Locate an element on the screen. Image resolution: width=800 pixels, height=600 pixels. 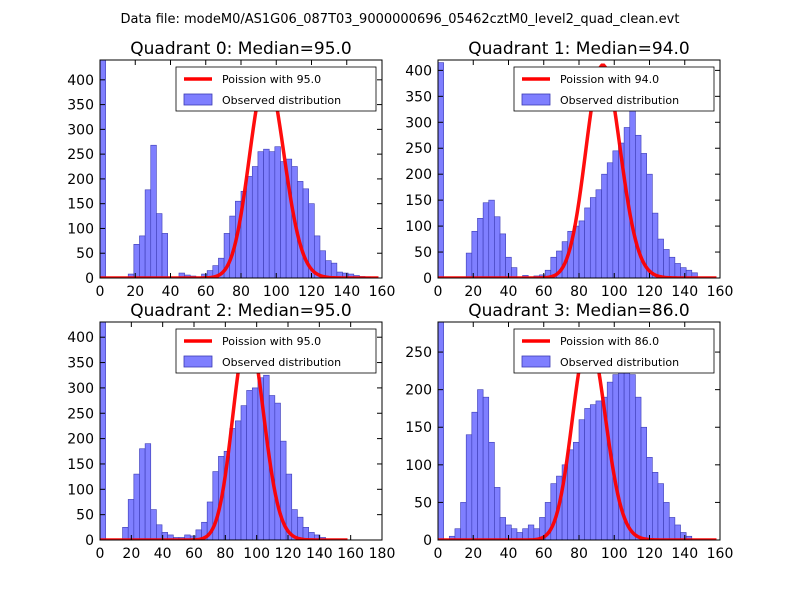
y-tick-label: 200 is located at coordinates (80, 180).